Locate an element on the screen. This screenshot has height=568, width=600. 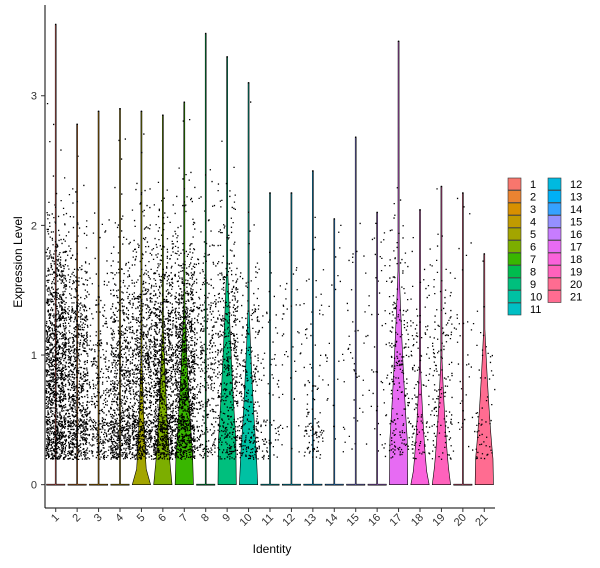
legend-label: 8 is located at coordinates (533, 273).